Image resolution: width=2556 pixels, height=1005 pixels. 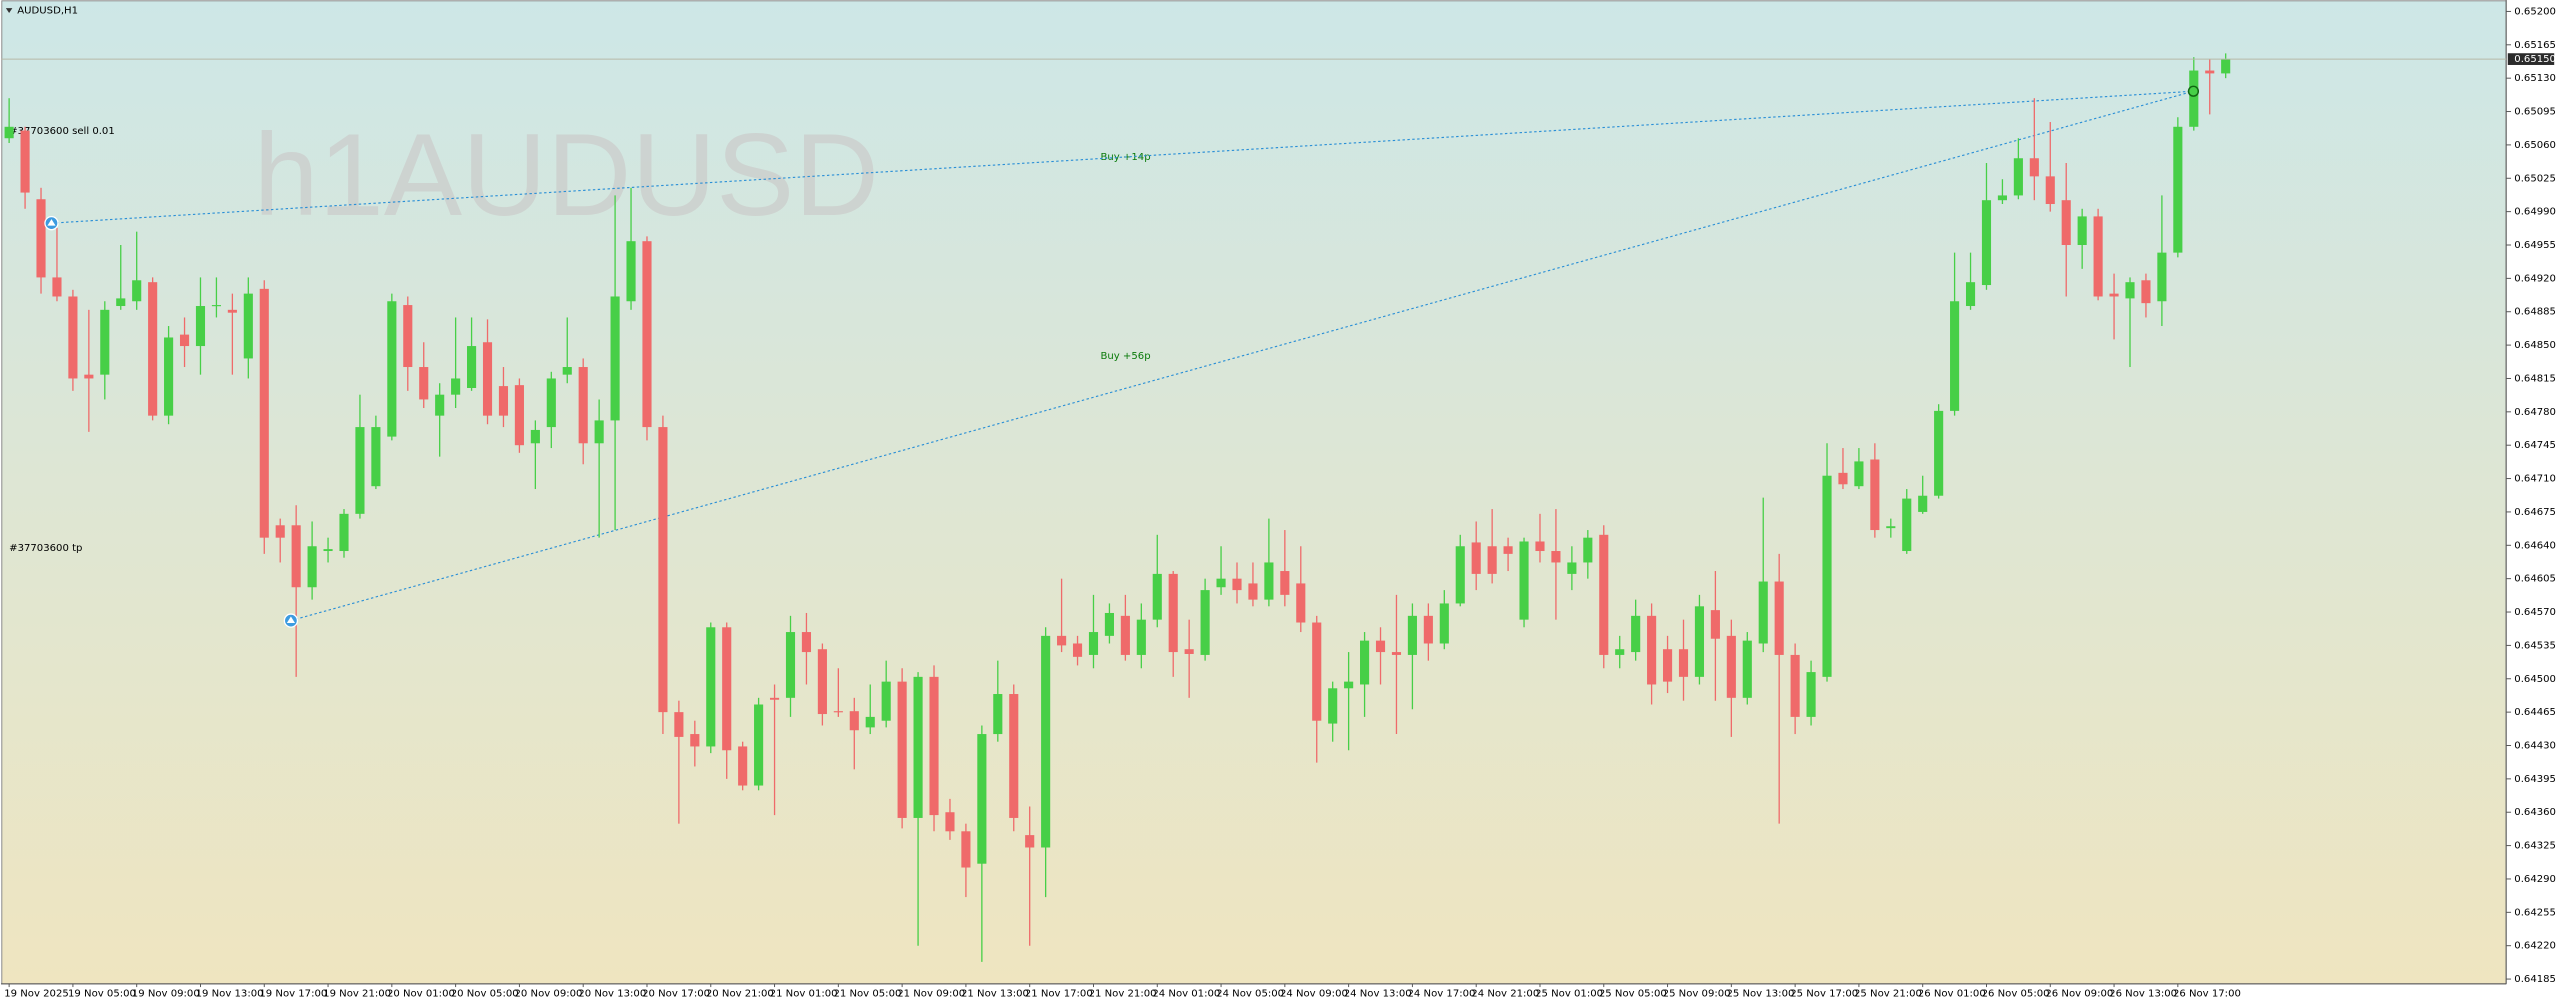 What do you see at coordinates (102, 994) in the screenshot?
I see `x-tick-label: 19 Nov 05:00` at bounding box center [102, 994].